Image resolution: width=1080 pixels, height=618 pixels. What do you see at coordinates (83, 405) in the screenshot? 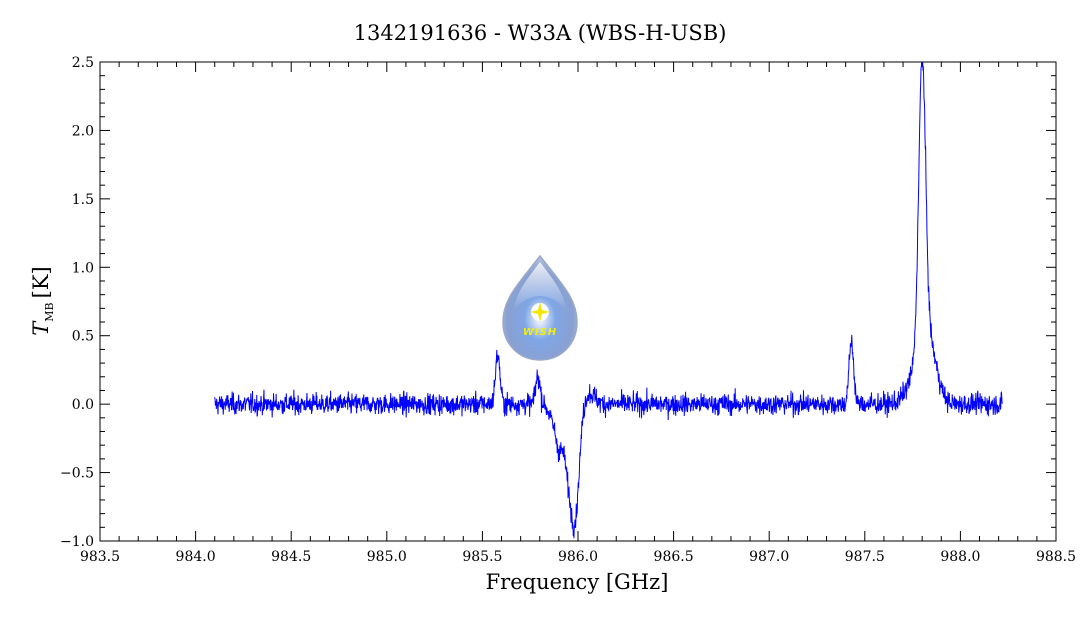
I see `y-tick-label: 0.0` at bounding box center [83, 405].